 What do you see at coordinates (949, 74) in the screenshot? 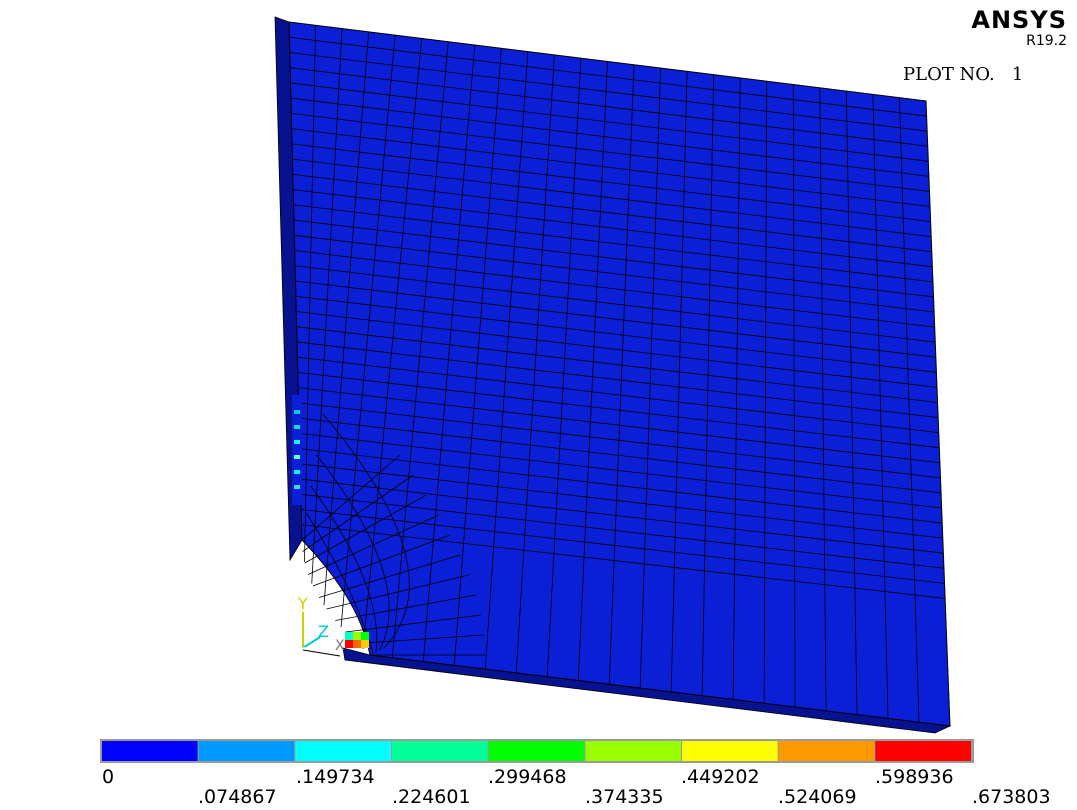
I see `plot-number-label: PLOT NO.` at bounding box center [949, 74].